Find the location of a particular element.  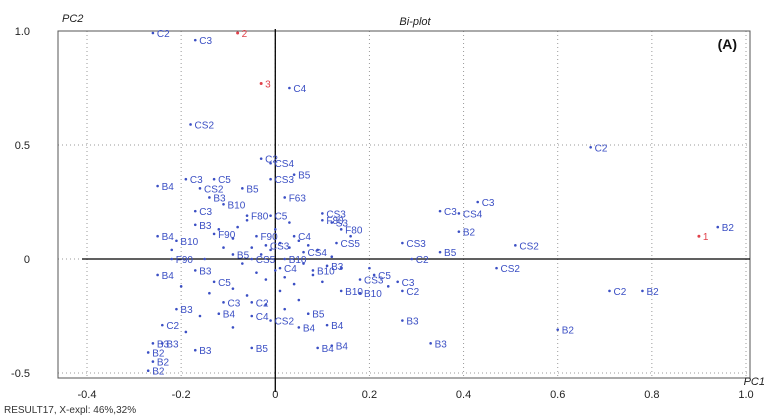

sample-label: CS4 is located at coordinates (318, 253).